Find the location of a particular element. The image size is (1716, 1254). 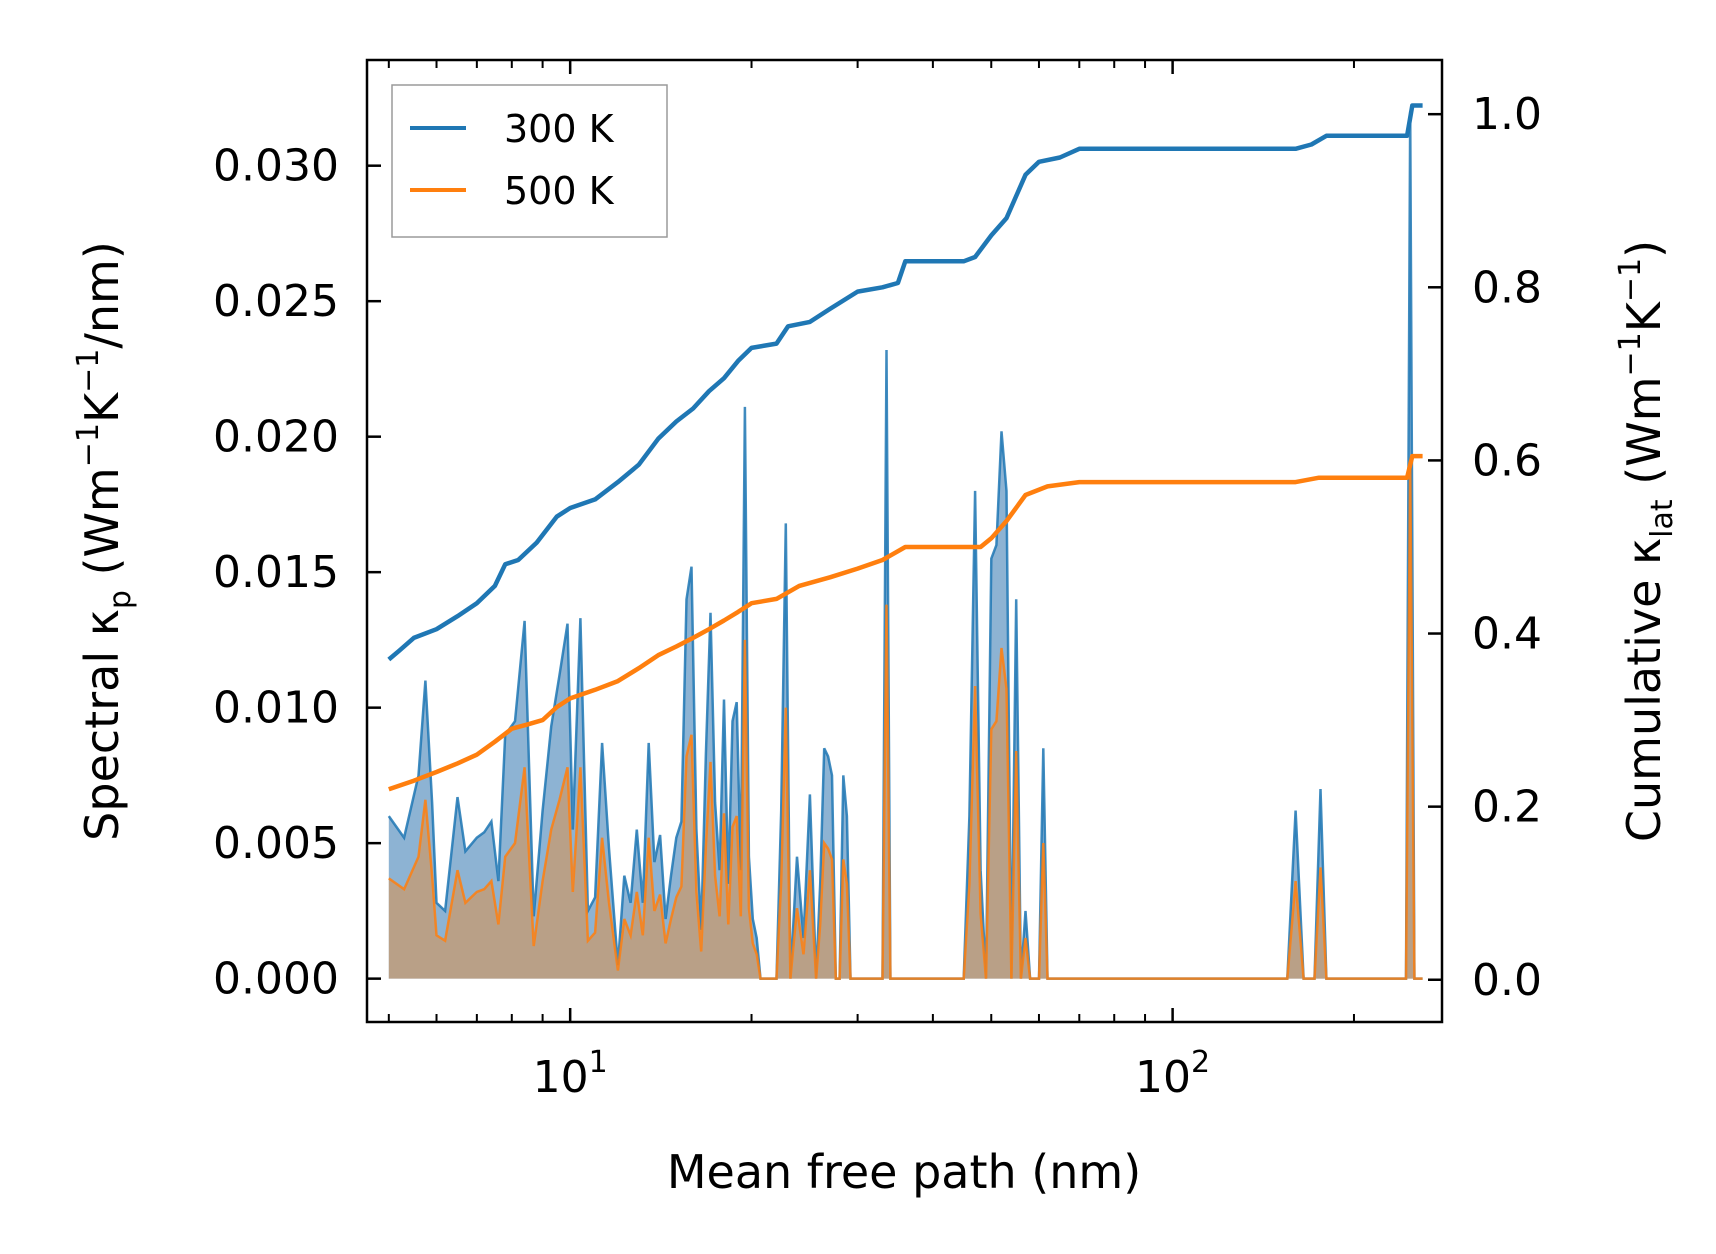

y-left-tick-label: 0.015 is located at coordinates (276, 572).